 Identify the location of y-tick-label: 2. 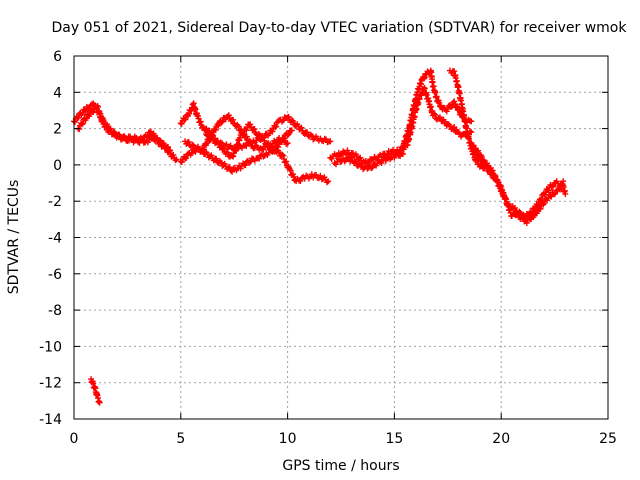
(57, 130).